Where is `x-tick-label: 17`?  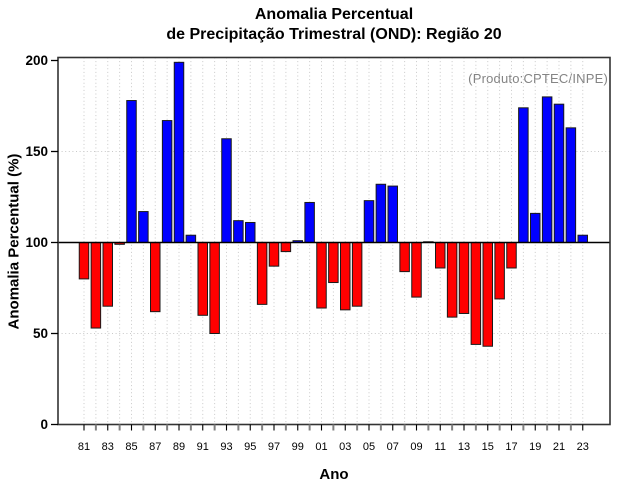 x-tick-label: 17 is located at coordinates (511, 447).